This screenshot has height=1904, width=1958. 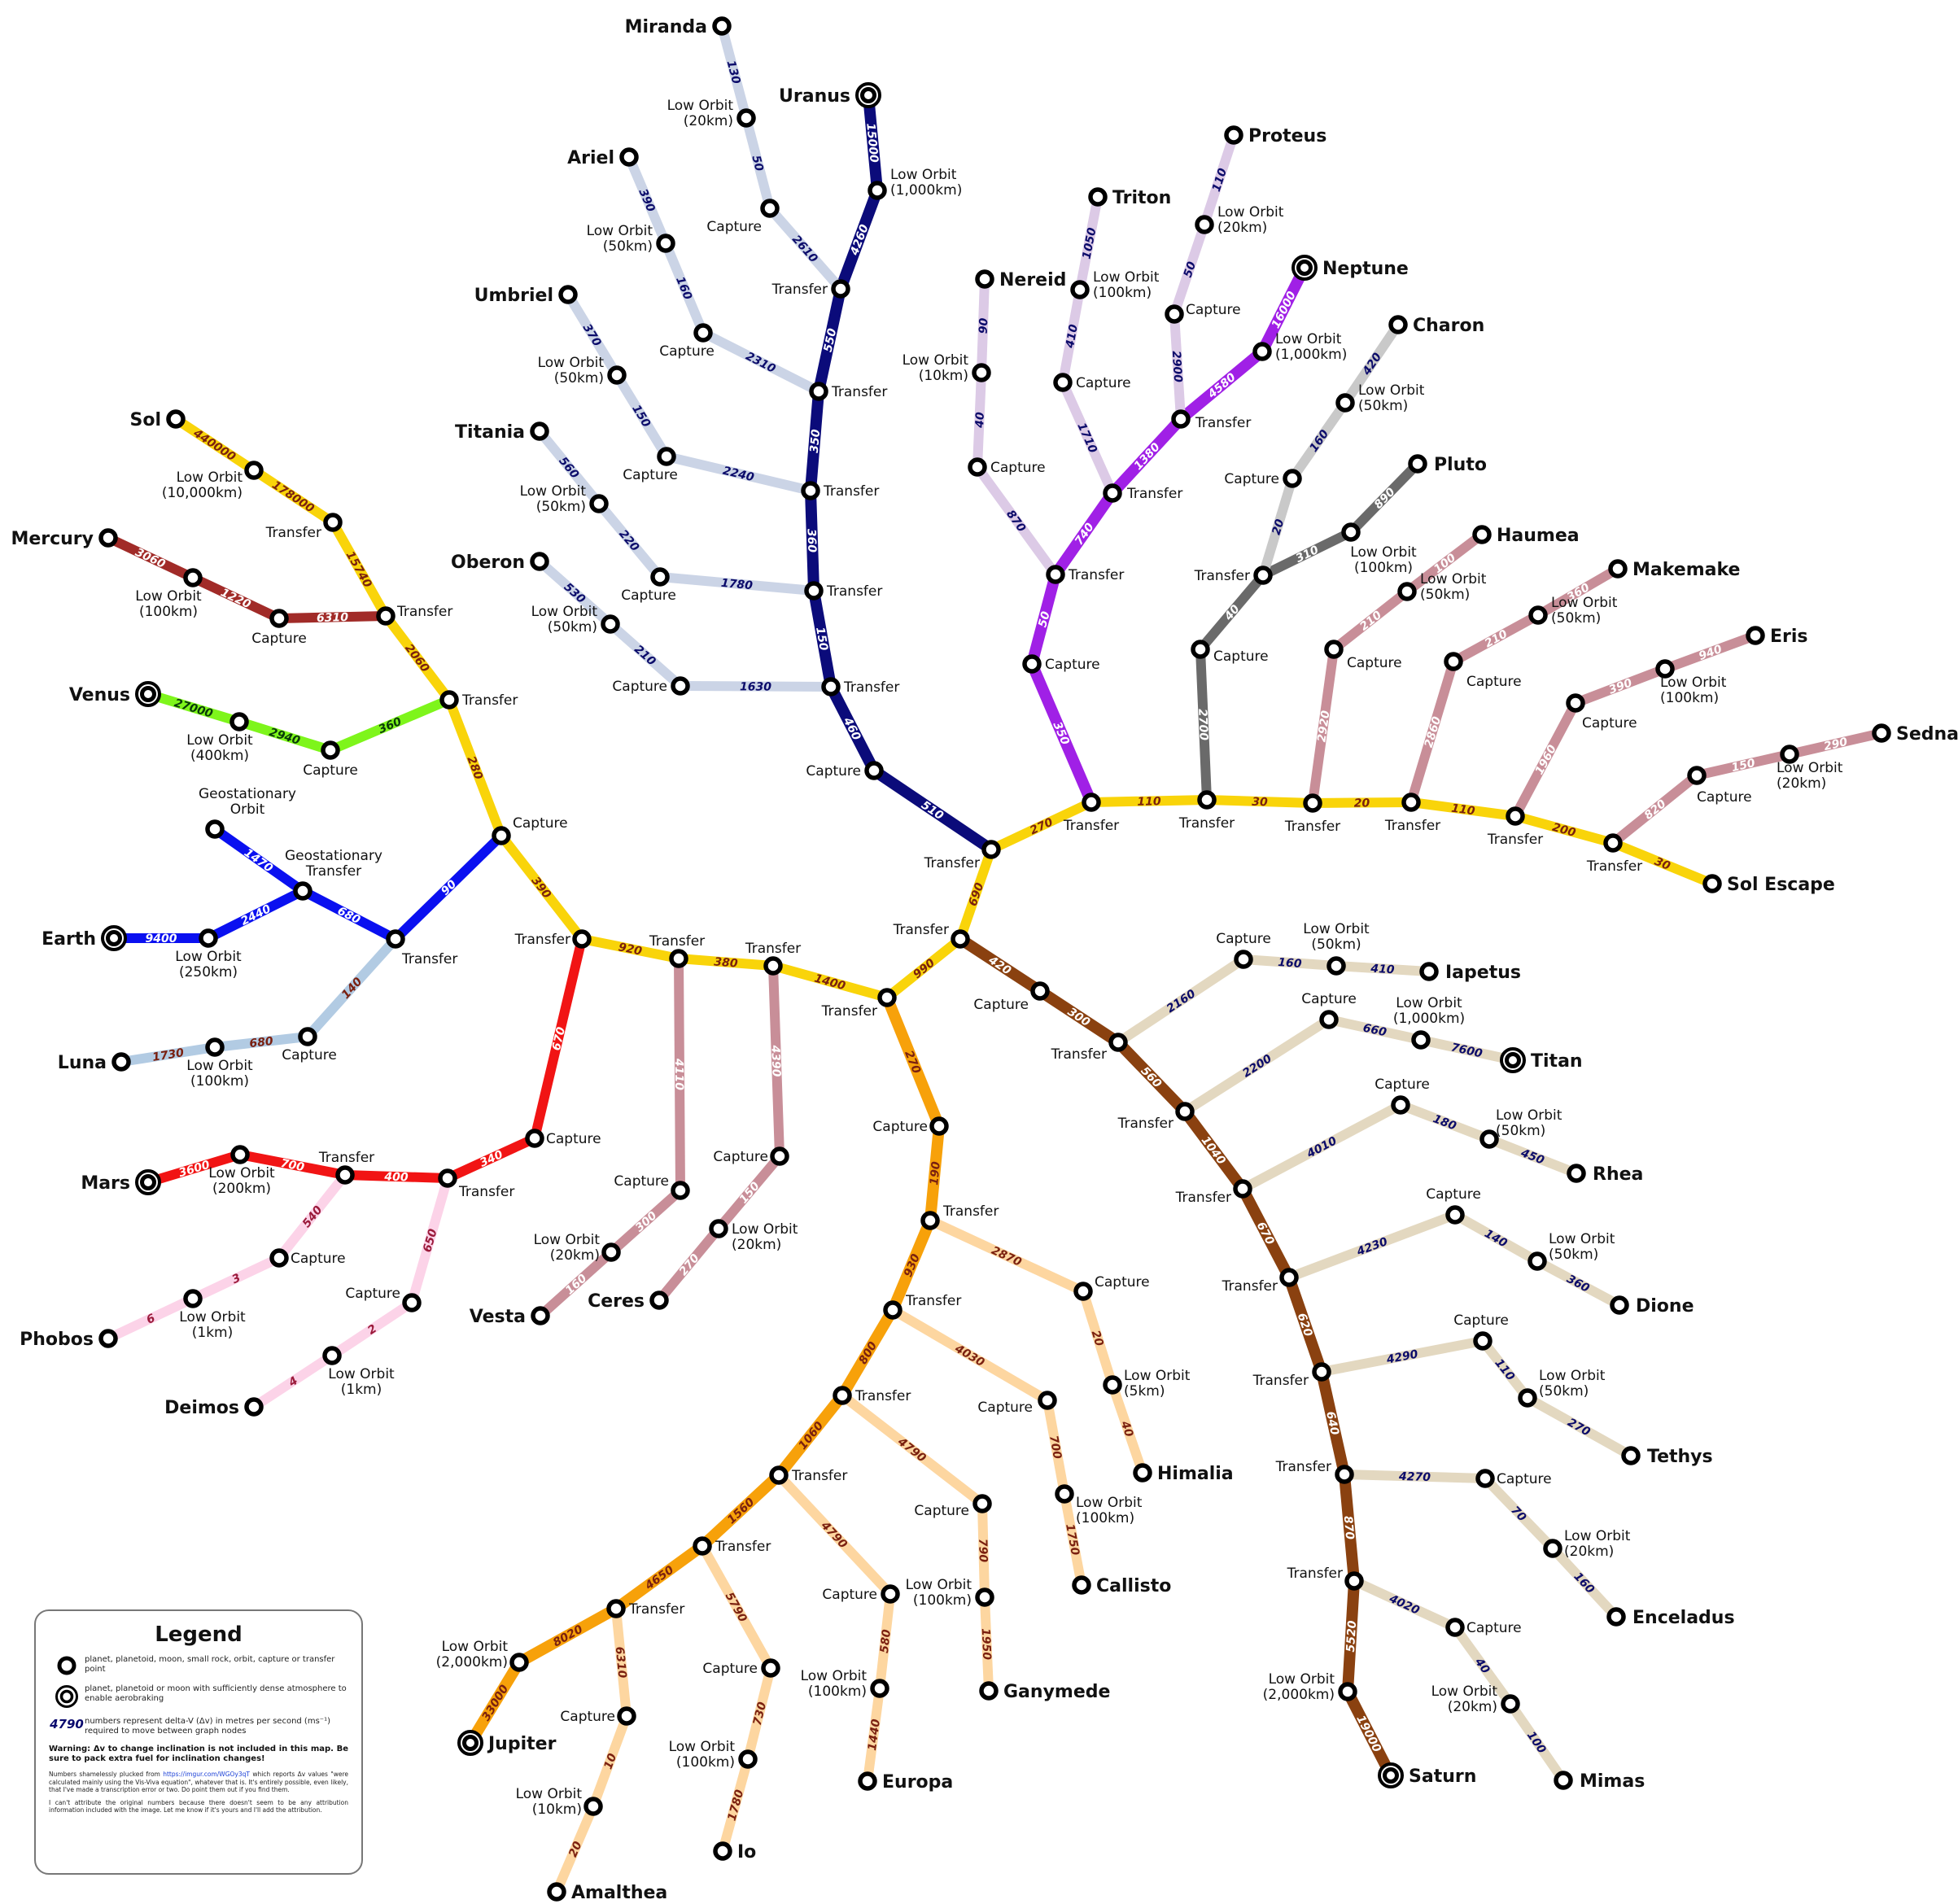 What do you see at coordinates (1398, 324) in the screenshot?
I see `node-charon` at bounding box center [1398, 324].